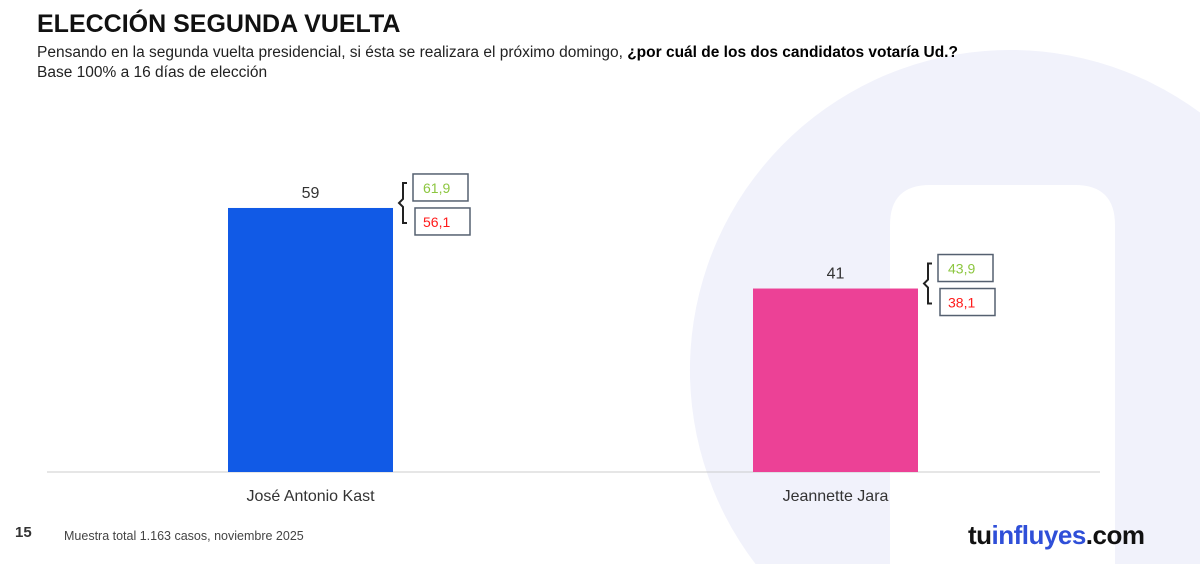  I want to click on logo: tuinfluyes.com, so click(1056, 535).